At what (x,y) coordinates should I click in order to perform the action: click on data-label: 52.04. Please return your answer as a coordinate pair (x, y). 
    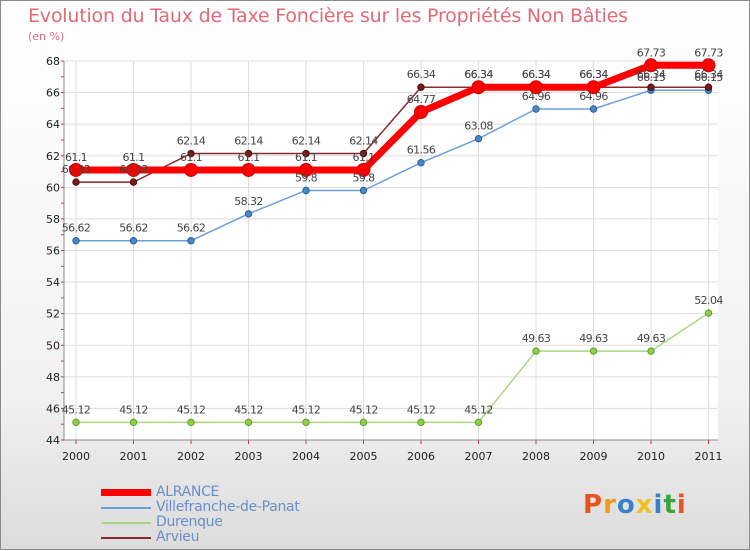
    Looking at the image, I should click on (708, 300).